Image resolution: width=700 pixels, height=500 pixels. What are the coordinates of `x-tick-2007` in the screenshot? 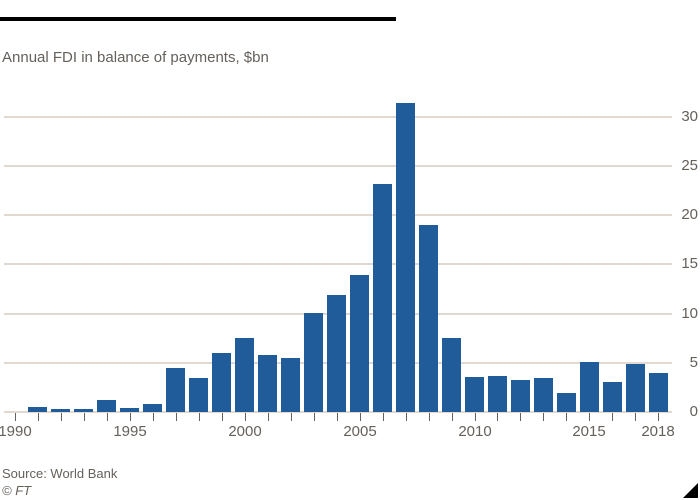 It's located at (406, 417).